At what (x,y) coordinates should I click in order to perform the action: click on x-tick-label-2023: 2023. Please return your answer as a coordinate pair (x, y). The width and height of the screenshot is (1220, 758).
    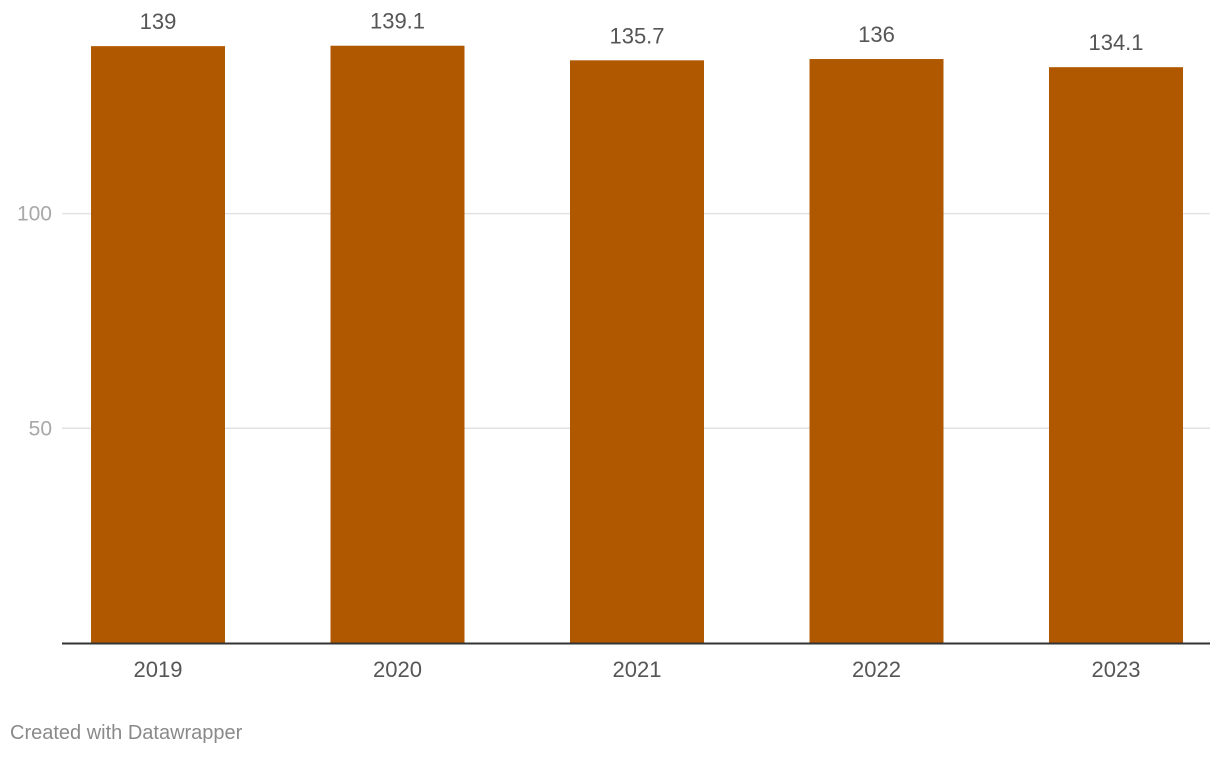
    Looking at the image, I should click on (1116, 669).